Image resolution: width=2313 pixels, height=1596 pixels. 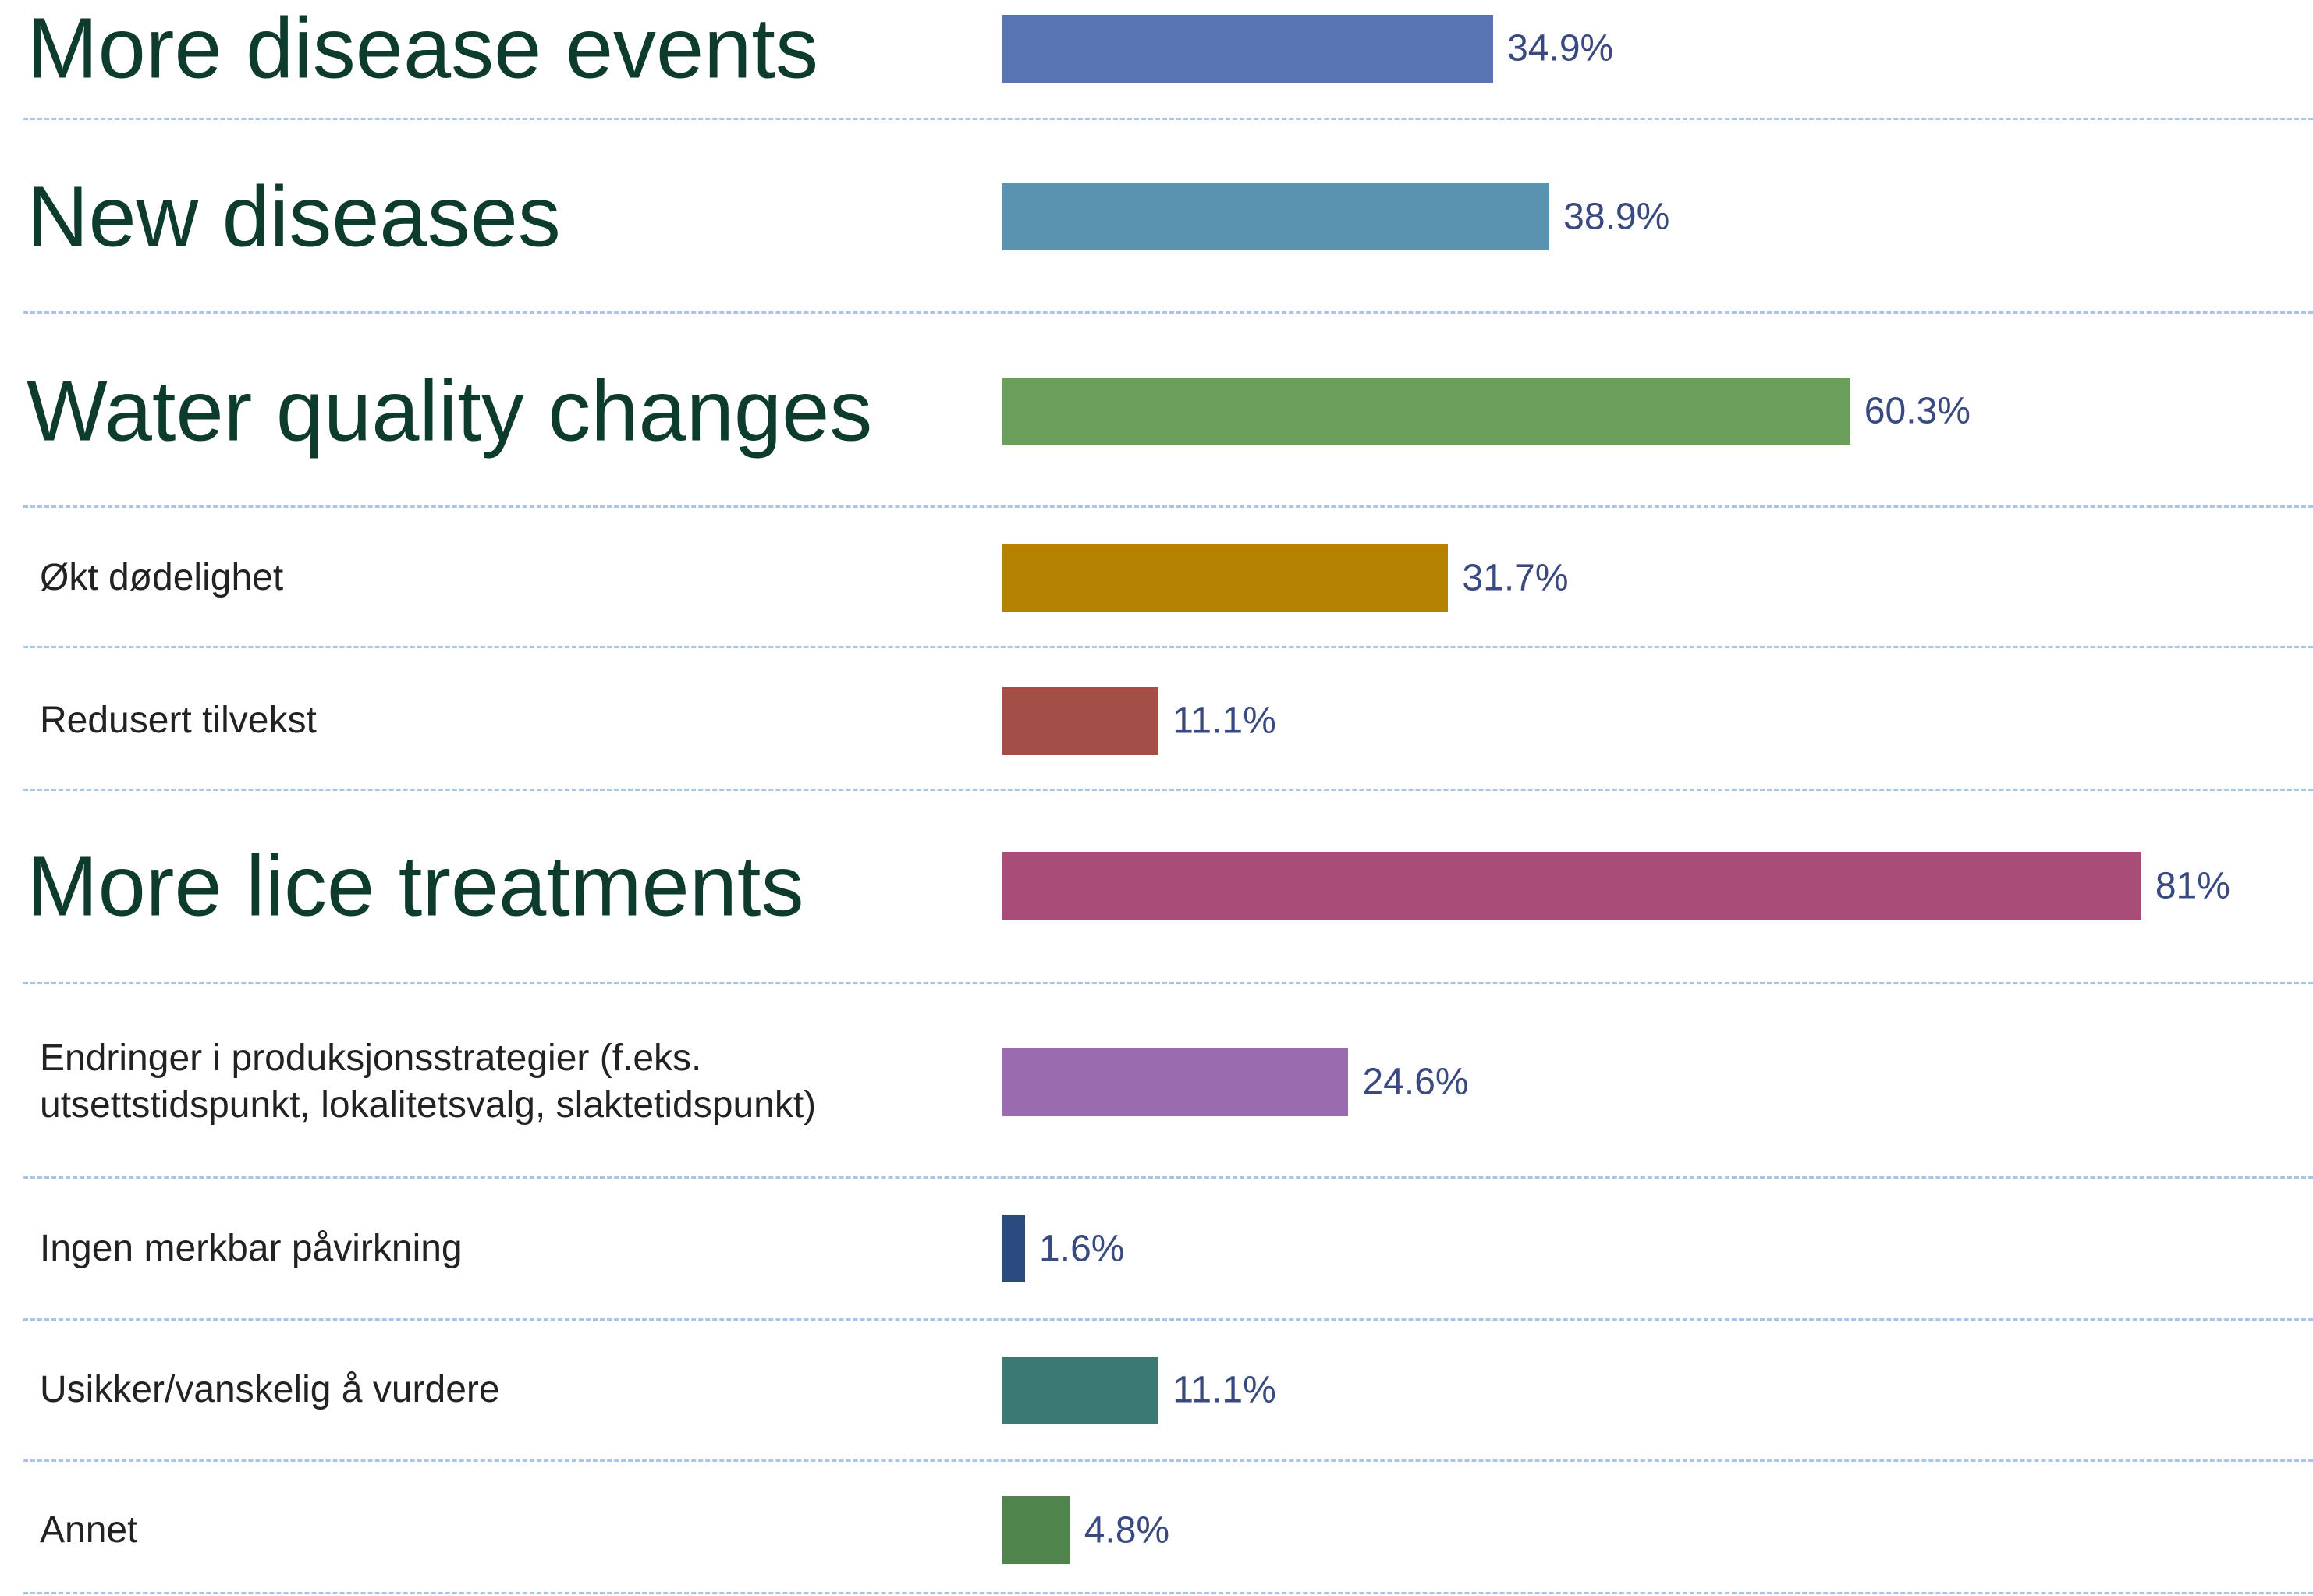 What do you see at coordinates (178, 721) in the screenshot?
I see `category-label: Redusert tilvekst` at bounding box center [178, 721].